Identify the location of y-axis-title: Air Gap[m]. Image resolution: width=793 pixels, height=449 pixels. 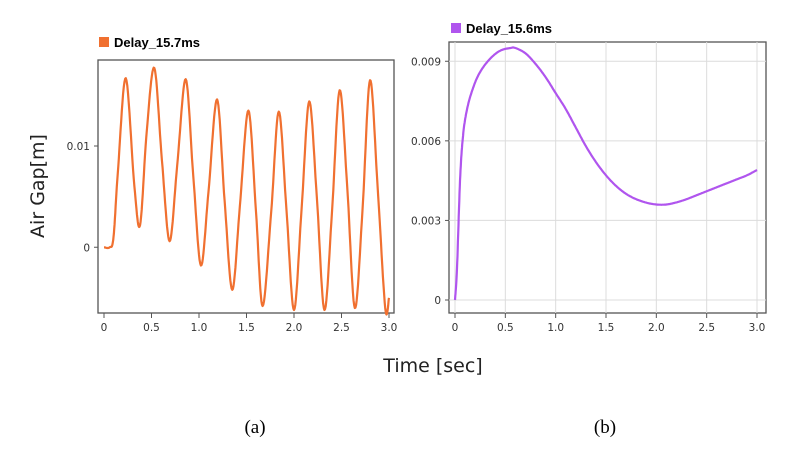
(38, 186).